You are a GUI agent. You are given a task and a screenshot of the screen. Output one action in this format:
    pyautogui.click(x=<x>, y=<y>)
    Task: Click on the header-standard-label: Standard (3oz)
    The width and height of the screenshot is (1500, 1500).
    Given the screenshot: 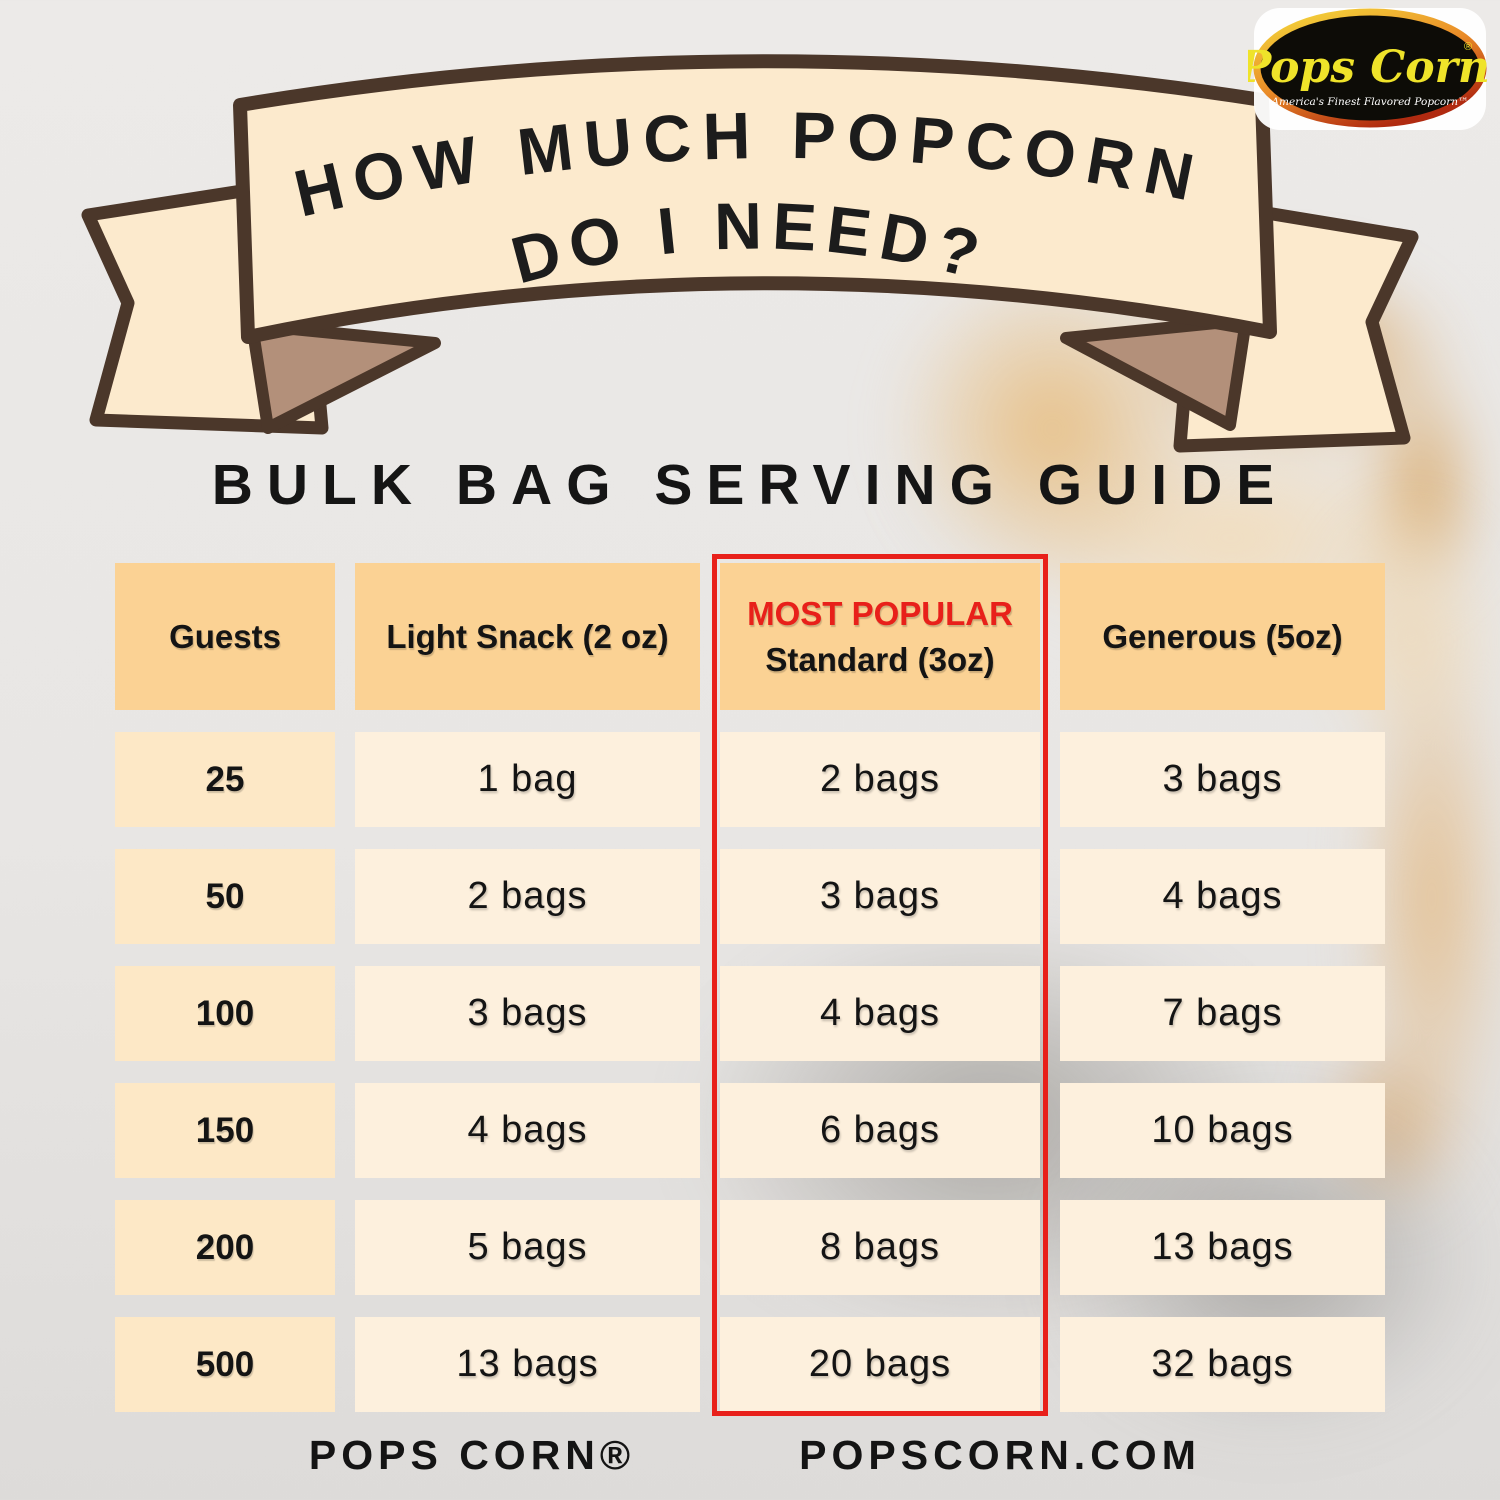 What is the action you would take?
    pyautogui.click(x=880, y=659)
    